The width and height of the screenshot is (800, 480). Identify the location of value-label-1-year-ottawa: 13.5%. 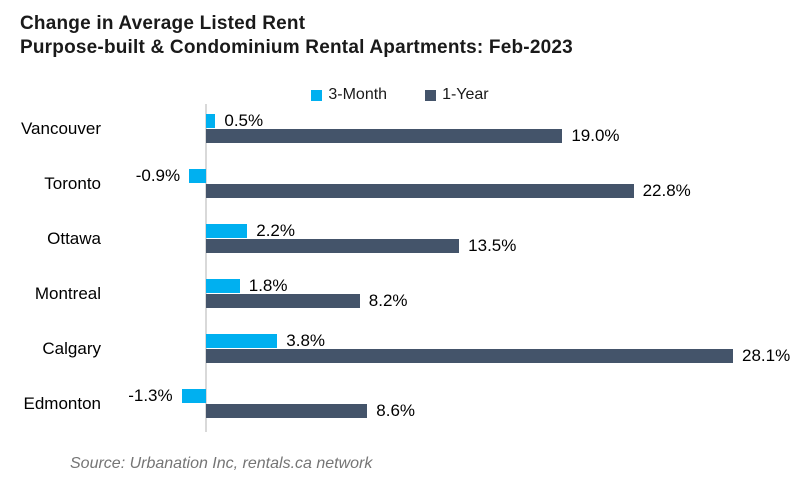
(492, 245).